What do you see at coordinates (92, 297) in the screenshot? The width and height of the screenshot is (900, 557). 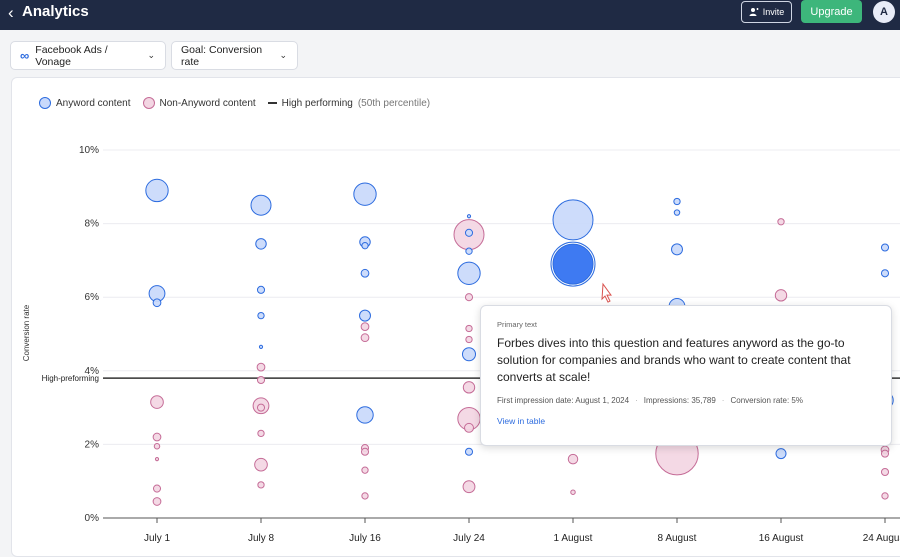 I see `y-tick-label: 6%` at bounding box center [92, 297].